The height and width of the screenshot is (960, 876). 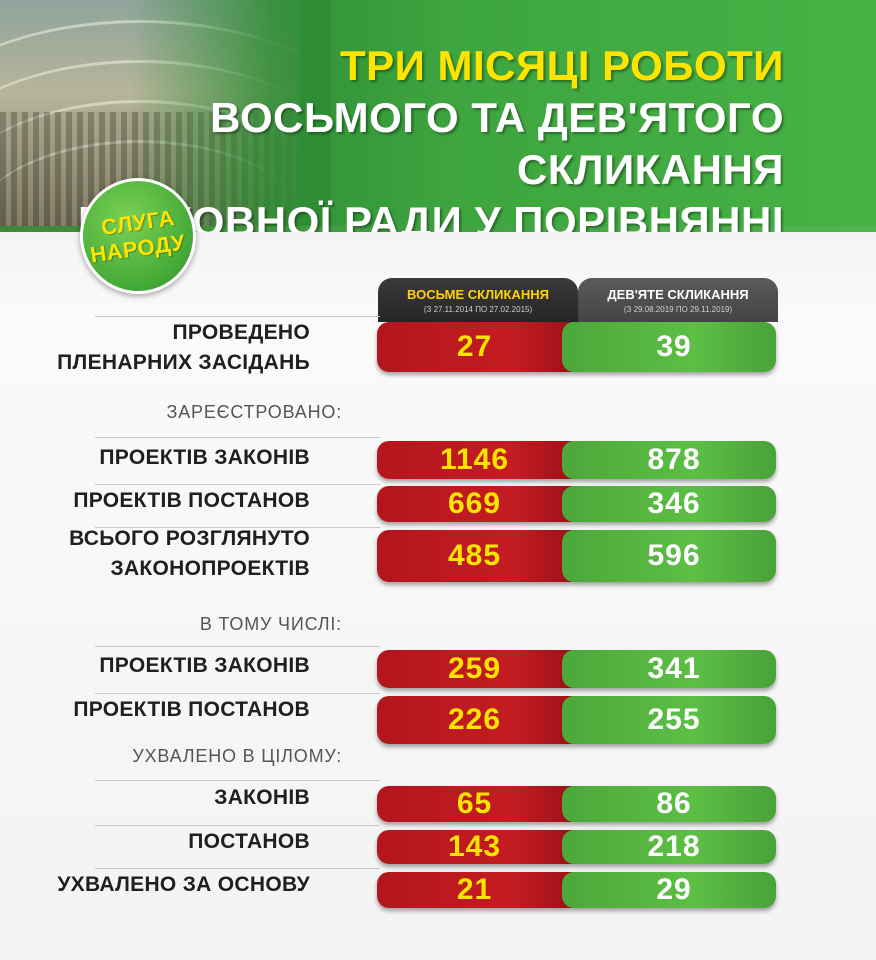 What do you see at coordinates (183, 348) in the screenshot?
I see `row-label: ПРОВЕДЕНО ПЛЕНАРНИХ ЗАСІДАНЬ` at bounding box center [183, 348].